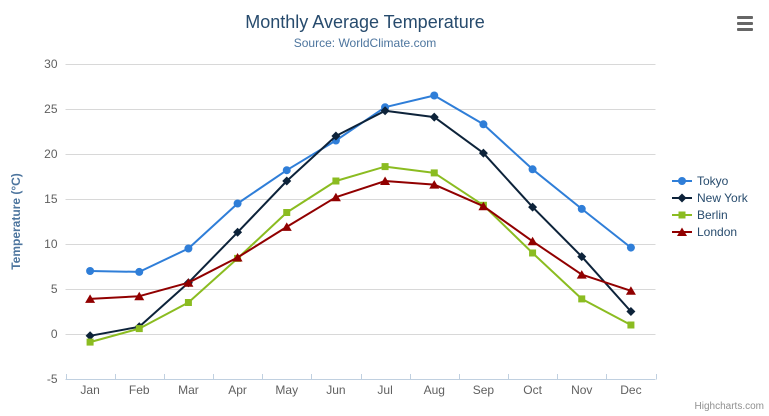 Image resolution: width=769 pixels, height=416 pixels. What do you see at coordinates (581, 390) in the screenshot?
I see `x-axis-label: Nov` at bounding box center [581, 390].